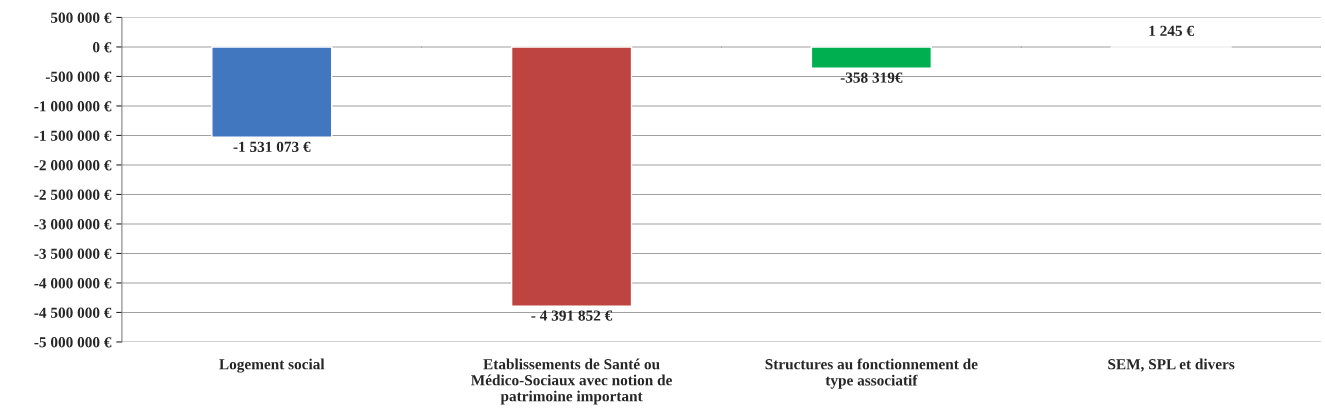 Image resolution: width=1325 pixels, height=416 pixels. Describe the element at coordinates (871, 373) in the screenshot. I see `x-tick-label: Structures au fonctionnement de type associatif` at that location.